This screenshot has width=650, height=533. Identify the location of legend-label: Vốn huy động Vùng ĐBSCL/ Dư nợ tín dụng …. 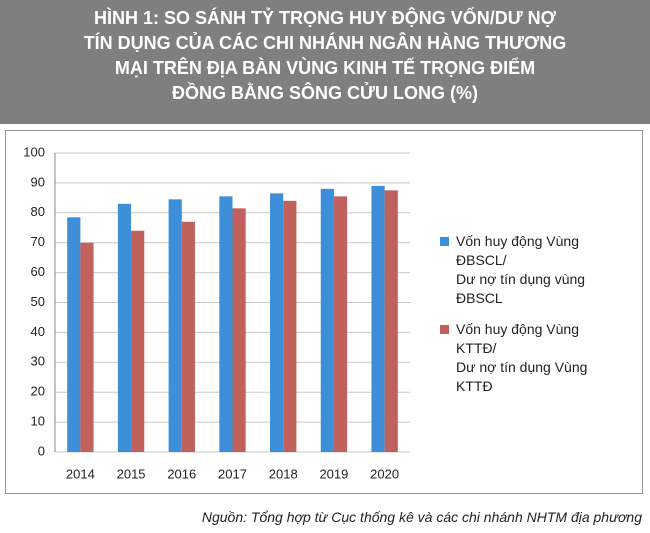
(521, 269).